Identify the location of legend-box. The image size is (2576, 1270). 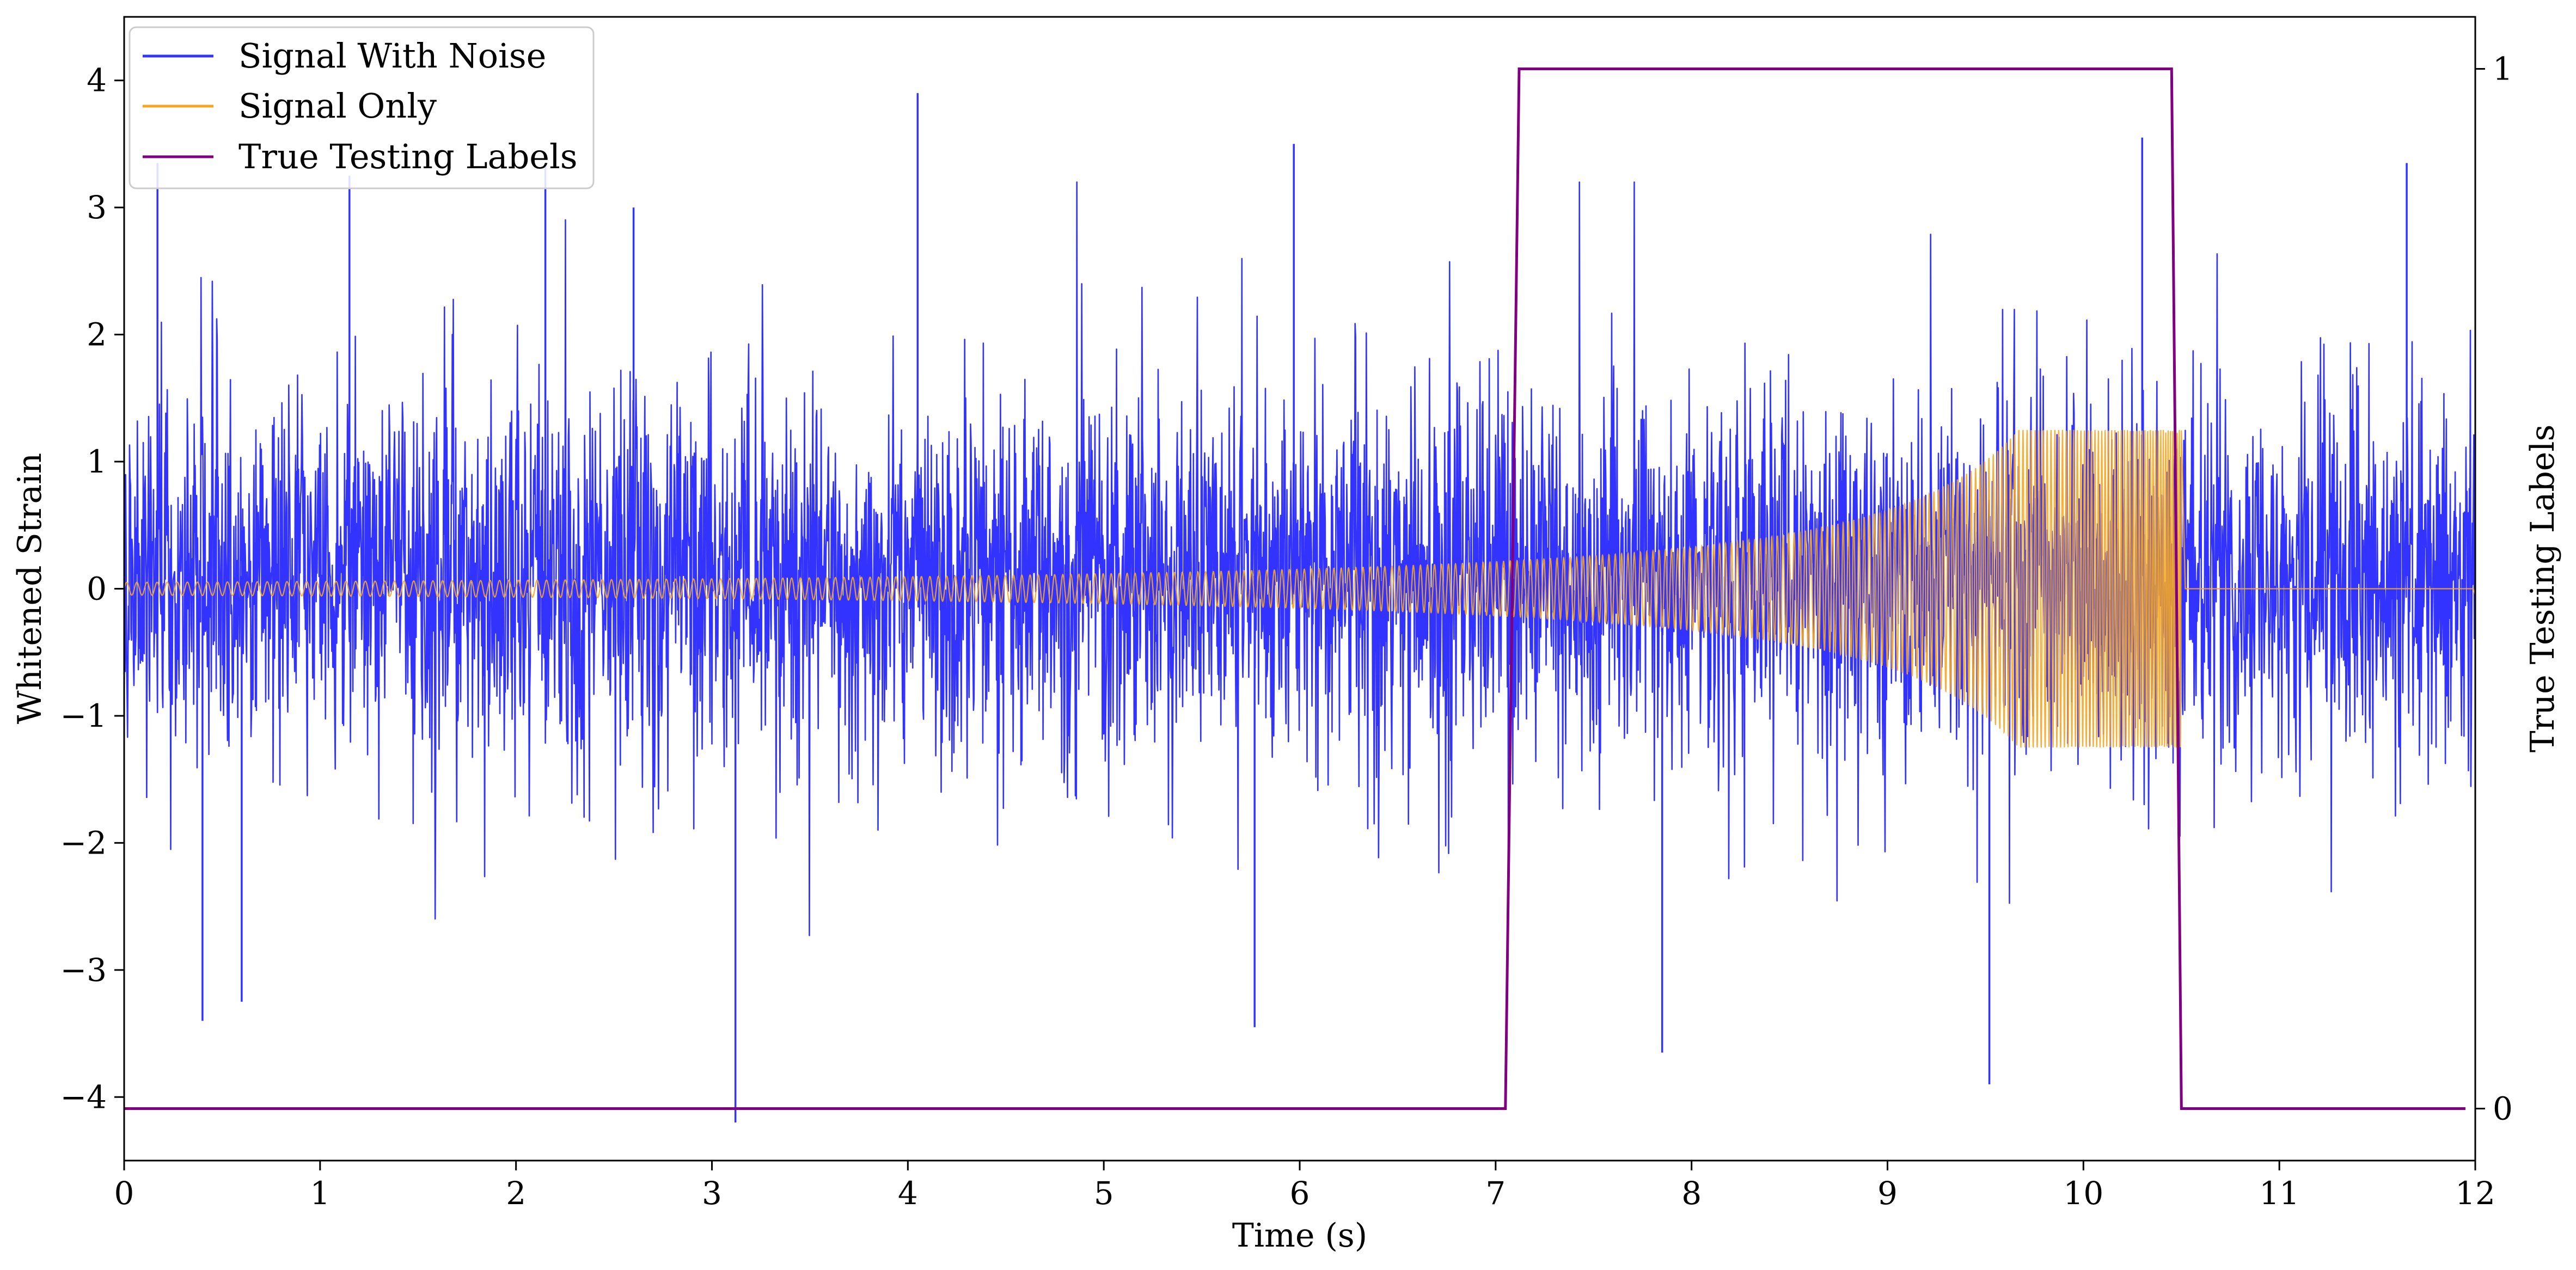
(362, 107).